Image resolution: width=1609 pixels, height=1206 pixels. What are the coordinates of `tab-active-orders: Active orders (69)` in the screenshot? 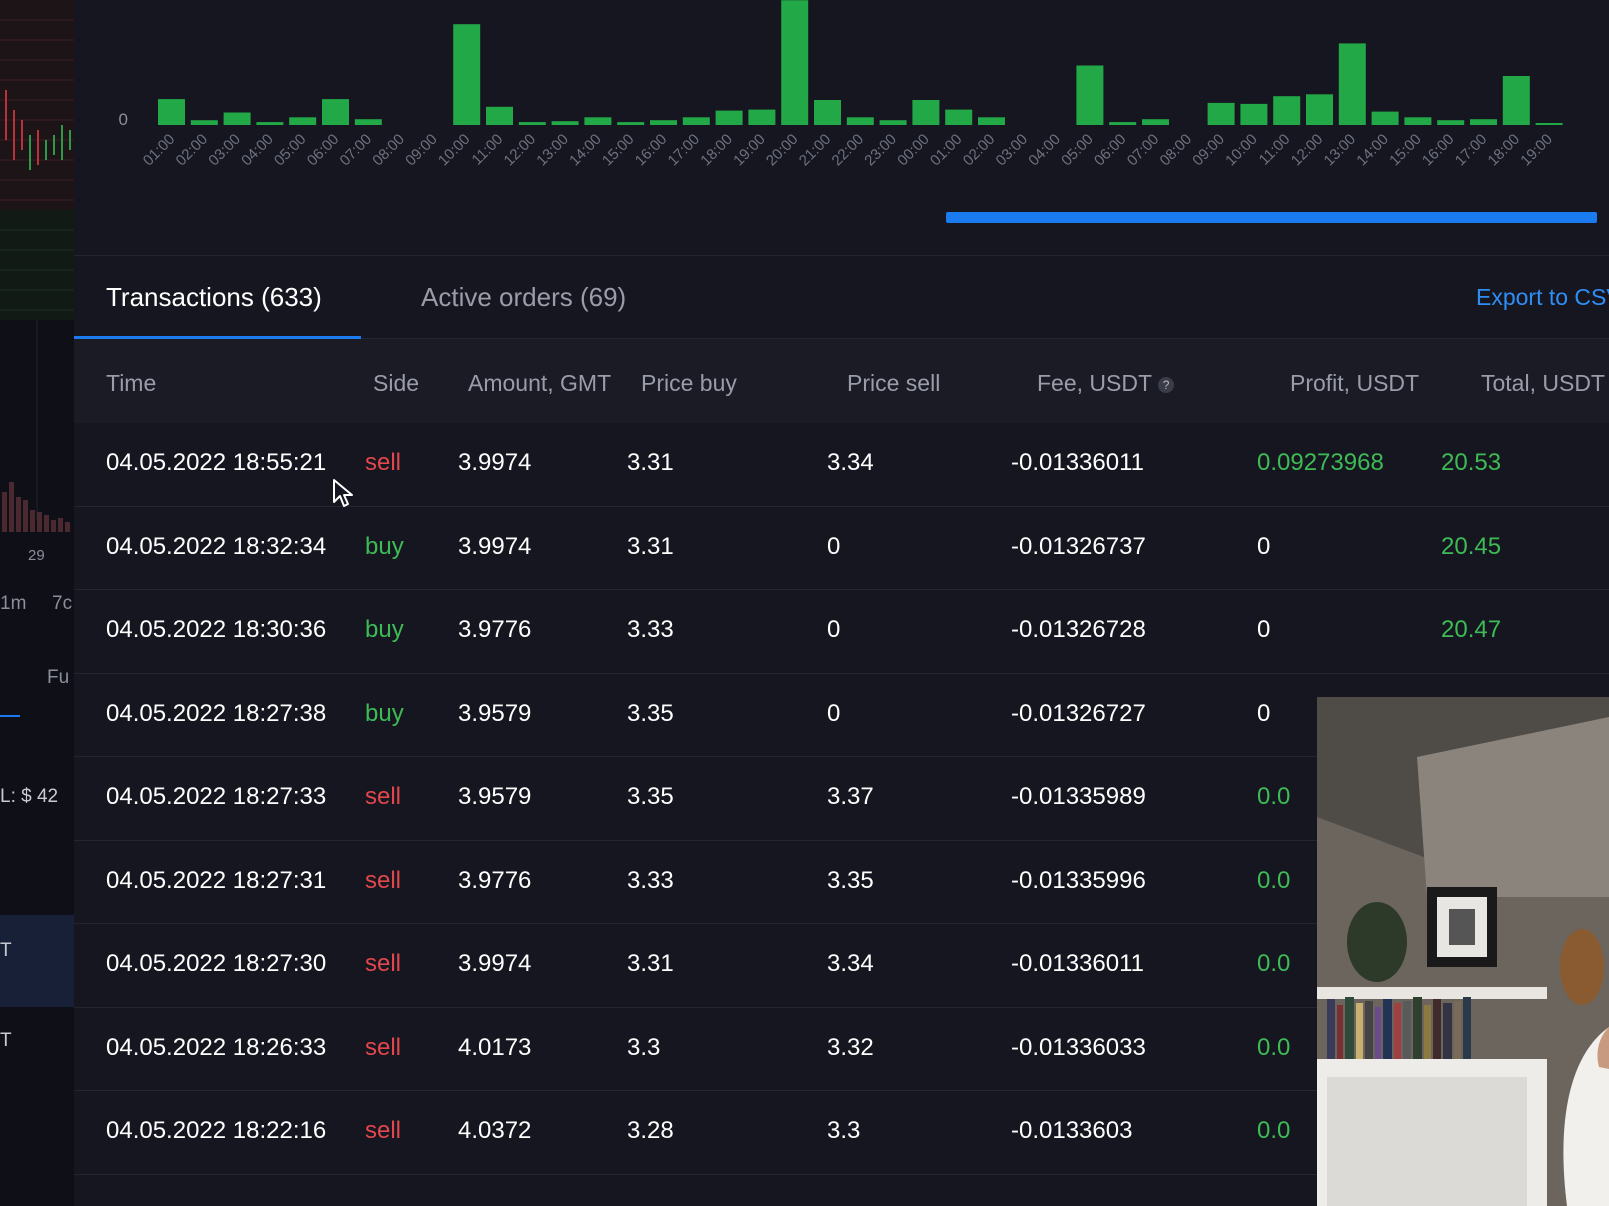 It's located at (524, 297).